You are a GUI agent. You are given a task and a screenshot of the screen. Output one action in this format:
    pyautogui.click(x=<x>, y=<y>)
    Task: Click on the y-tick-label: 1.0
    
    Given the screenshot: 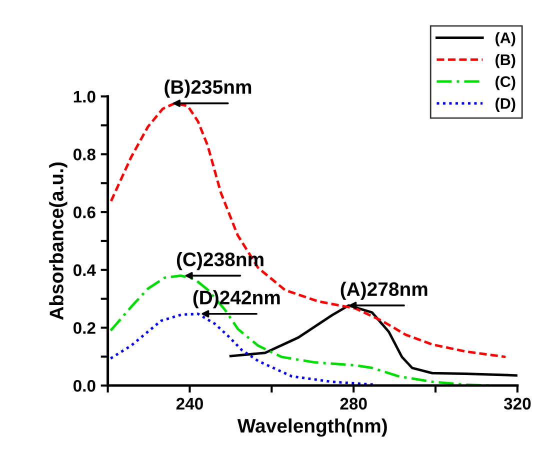 What is the action you would take?
    pyautogui.click(x=85, y=96)
    